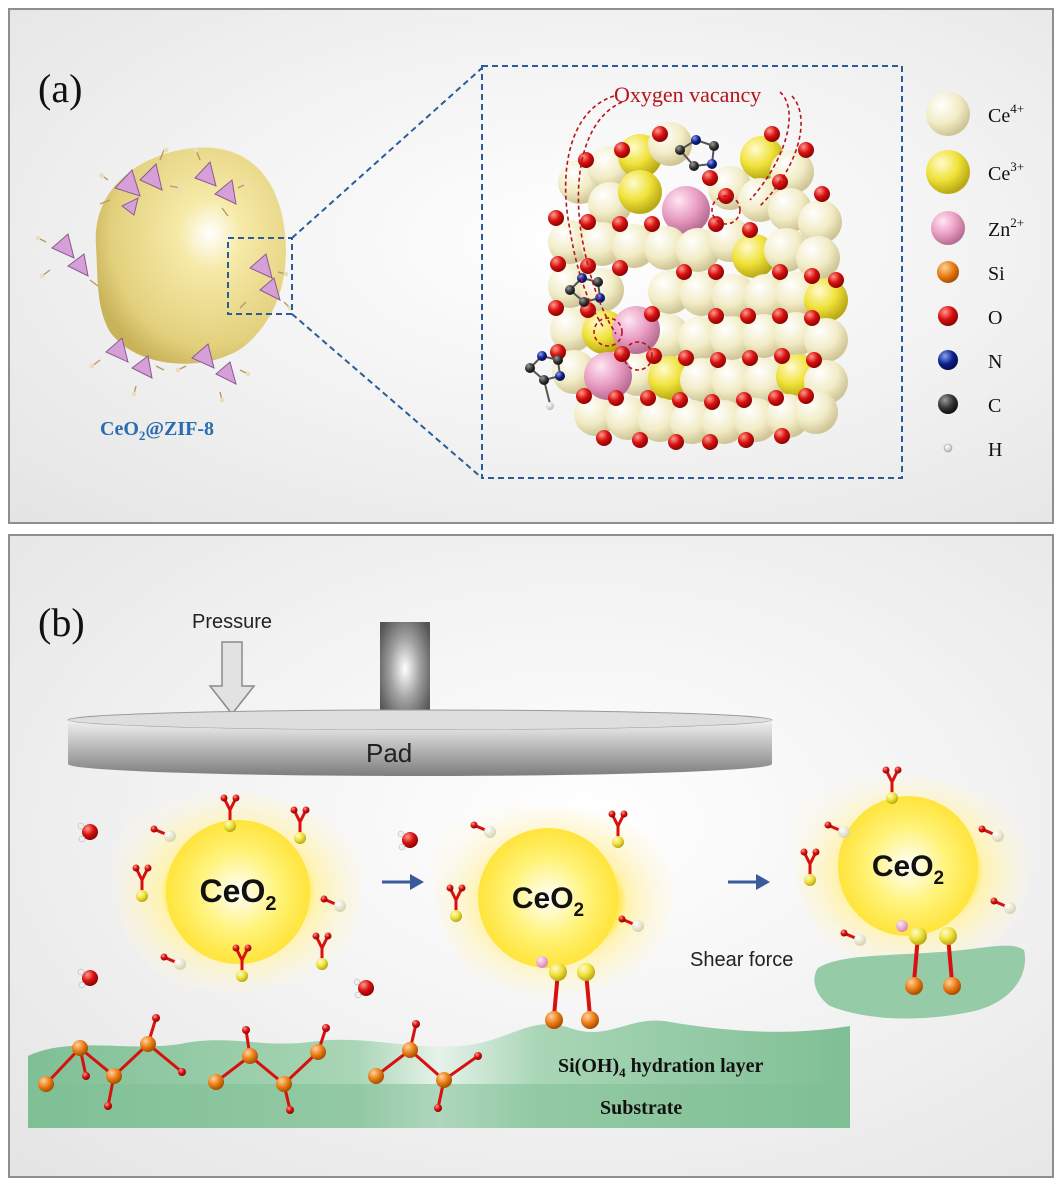 Image resolution: width=1062 pixels, height=1184 pixels. I want to click on particle-caption: CeO2@ZIF-8, so click(157, 430).